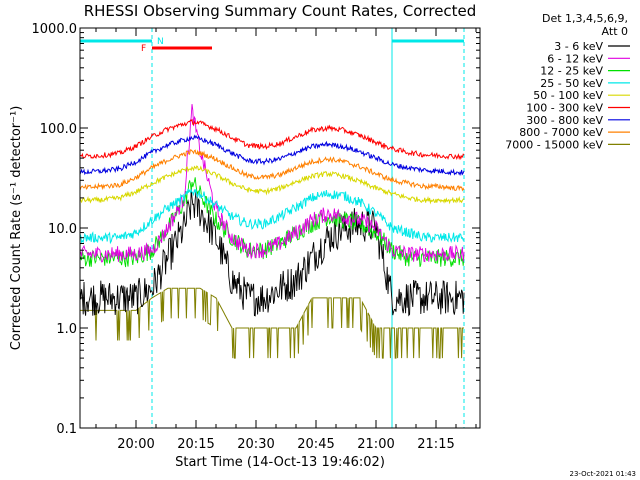 The width and height of the screenshot is (640, 480). What do you see at coordinates (135, 444) in the screenshot?
I see `x-tick-label: 20:00` at bounding box center [135, 444].